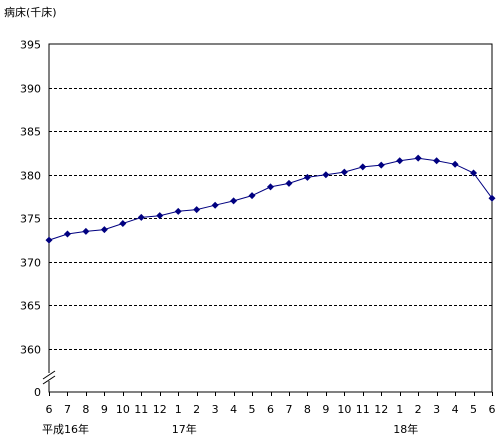 Image resolution: width=503 pixels, height=440 pixels. What do you see at coordinates (230, 429) in the screenshot?
I see `year-labels: 平成16年 17年 18年` at bounding box center [230, 429].